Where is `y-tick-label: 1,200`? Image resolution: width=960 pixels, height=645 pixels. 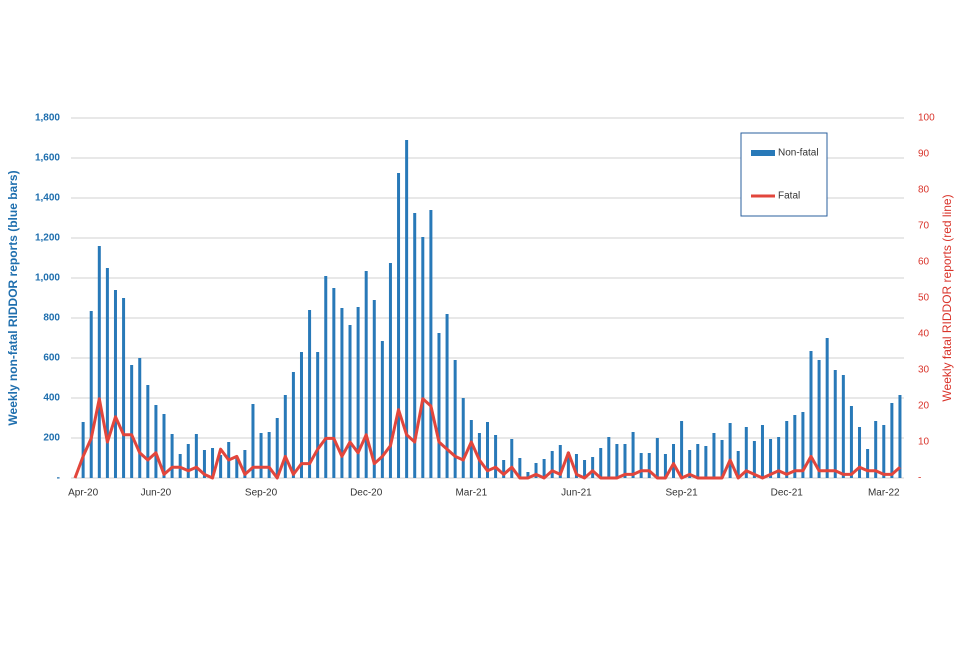
y-tick-label: 1,200 is located at coordinates (47, 238).